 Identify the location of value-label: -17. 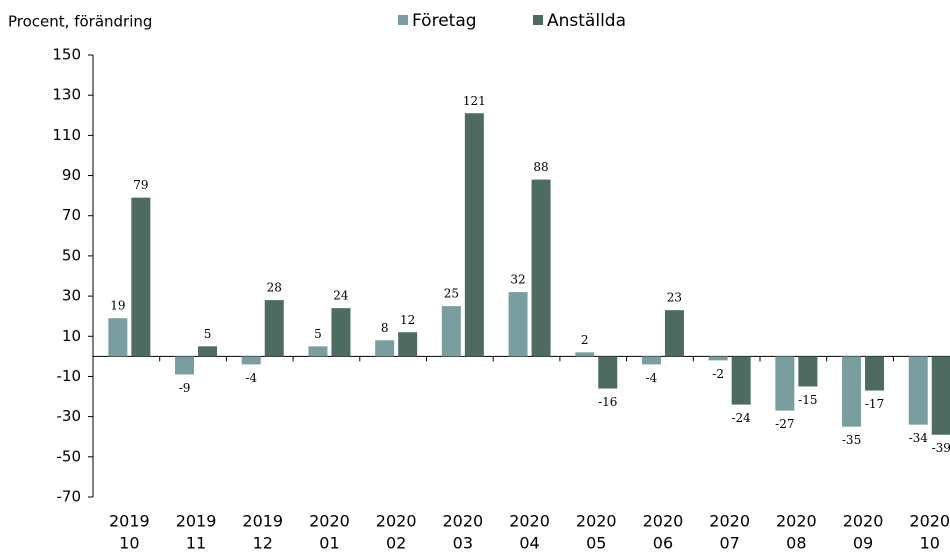
(874, 404).